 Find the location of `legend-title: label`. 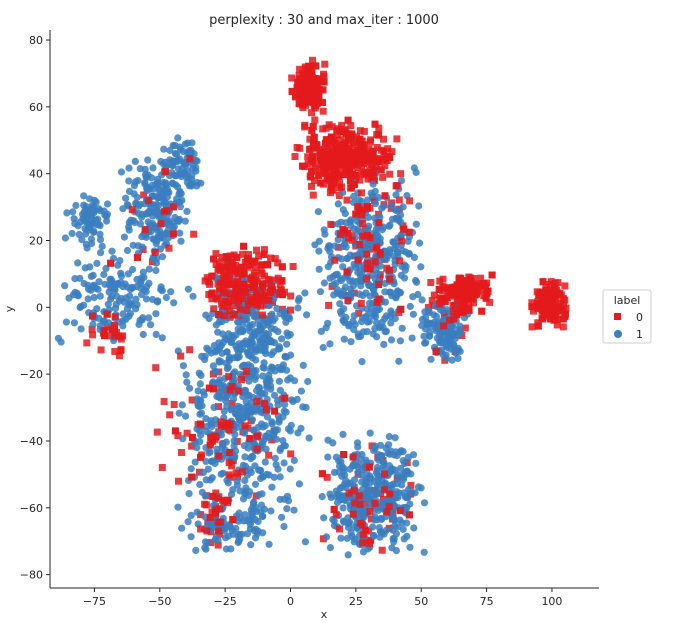

legend-title: label is located at coordinates (627, 300).